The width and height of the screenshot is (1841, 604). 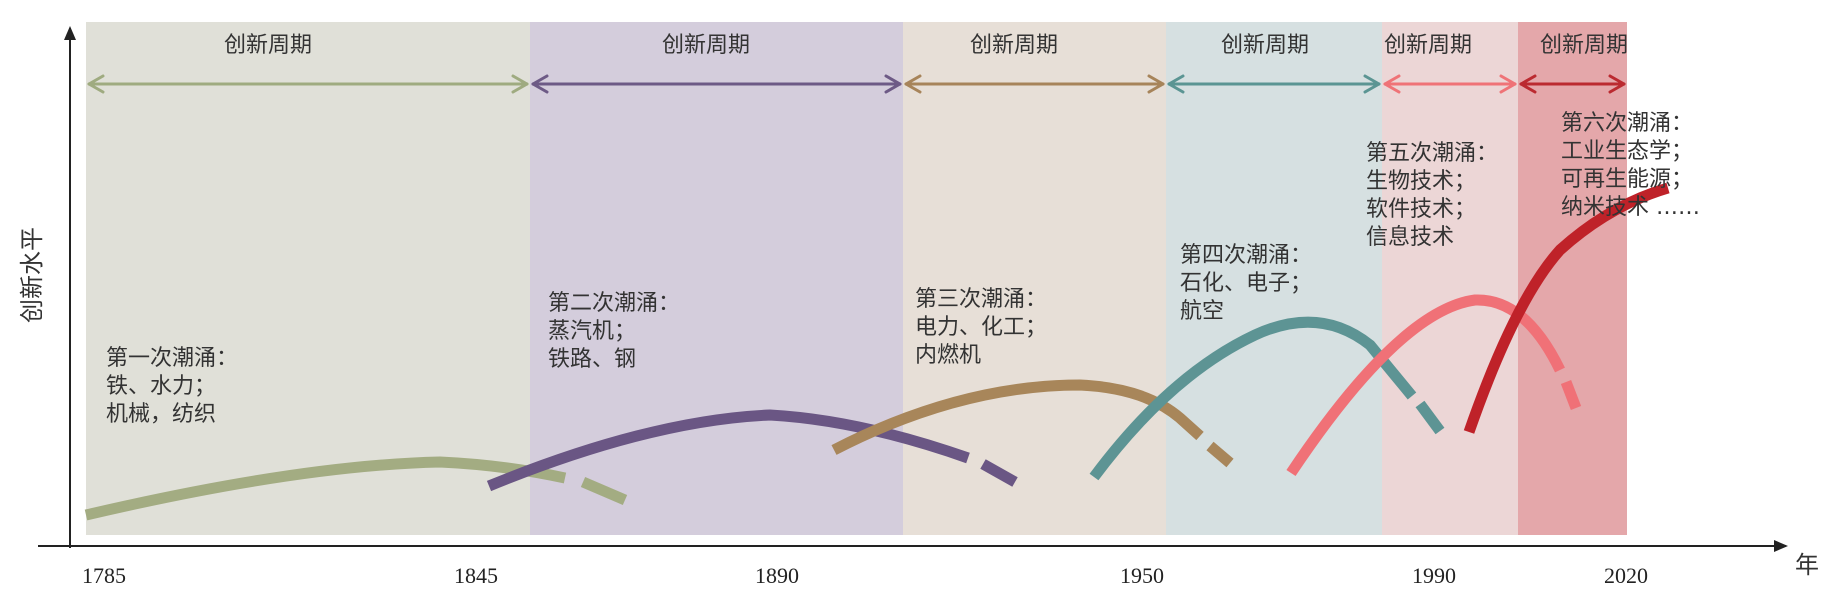 What do you see at coordinates (1249, 283) in the screenshot?
I see `wave-4-label: 第四次潮涌： 石化、电子； 航空` at bounding box center [1249, 283].